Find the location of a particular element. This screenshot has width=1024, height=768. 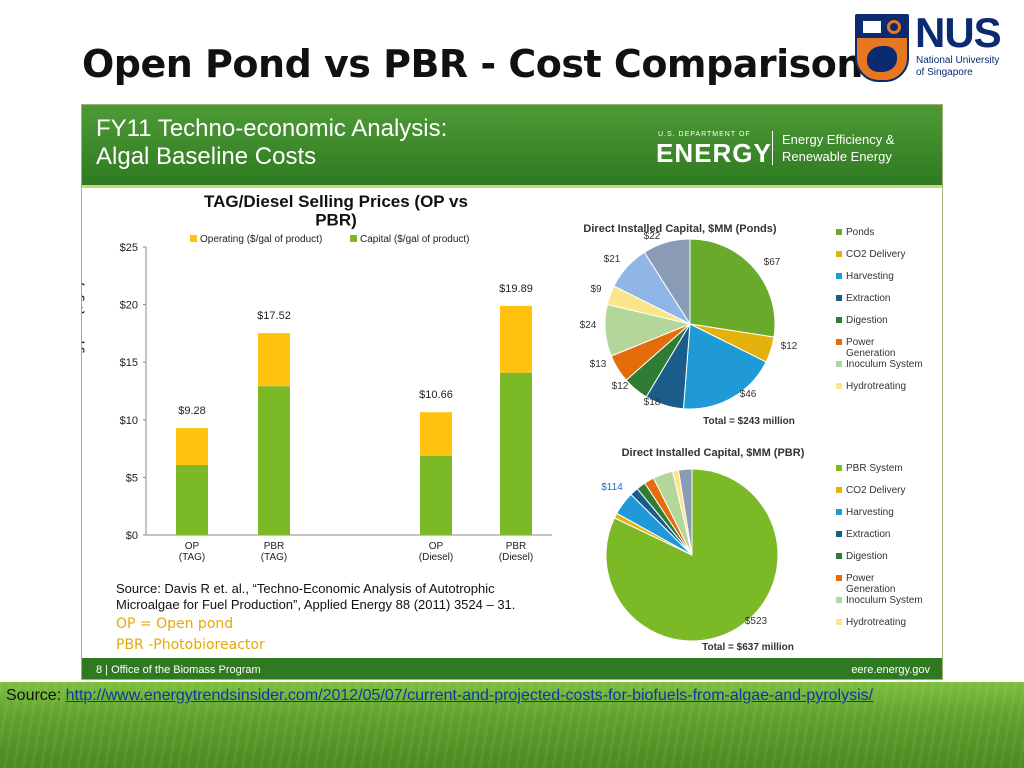

ponds-legend-label: Hydrotreating is located at coordinates (876, 386).